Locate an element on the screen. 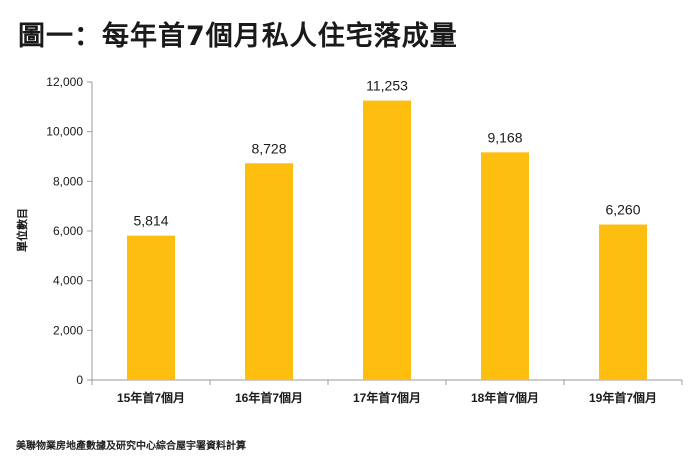 Image resolution: width=700 pixels, height=465 pixels. y-tick-label: 8,000 is located at coordinates (68, 181).